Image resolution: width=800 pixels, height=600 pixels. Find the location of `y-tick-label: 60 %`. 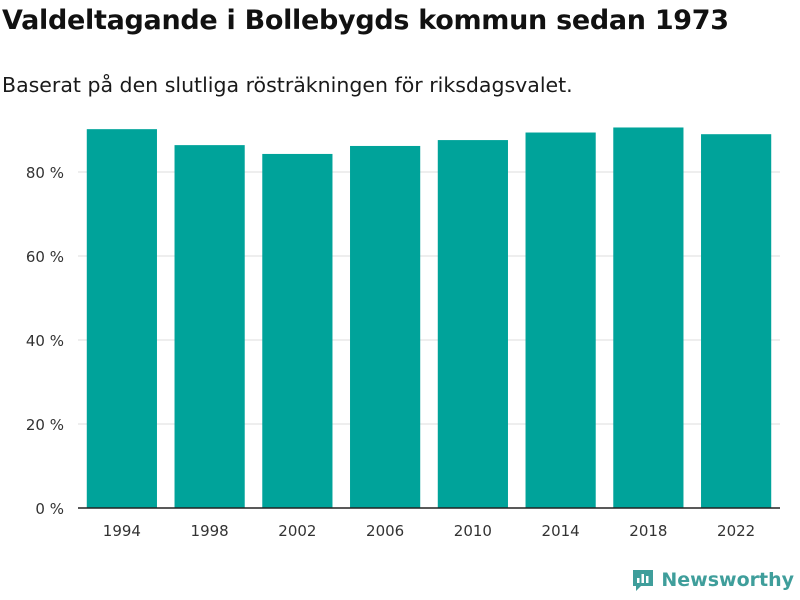

y-tick-label: 60 % is located at coordinates (45, 257).